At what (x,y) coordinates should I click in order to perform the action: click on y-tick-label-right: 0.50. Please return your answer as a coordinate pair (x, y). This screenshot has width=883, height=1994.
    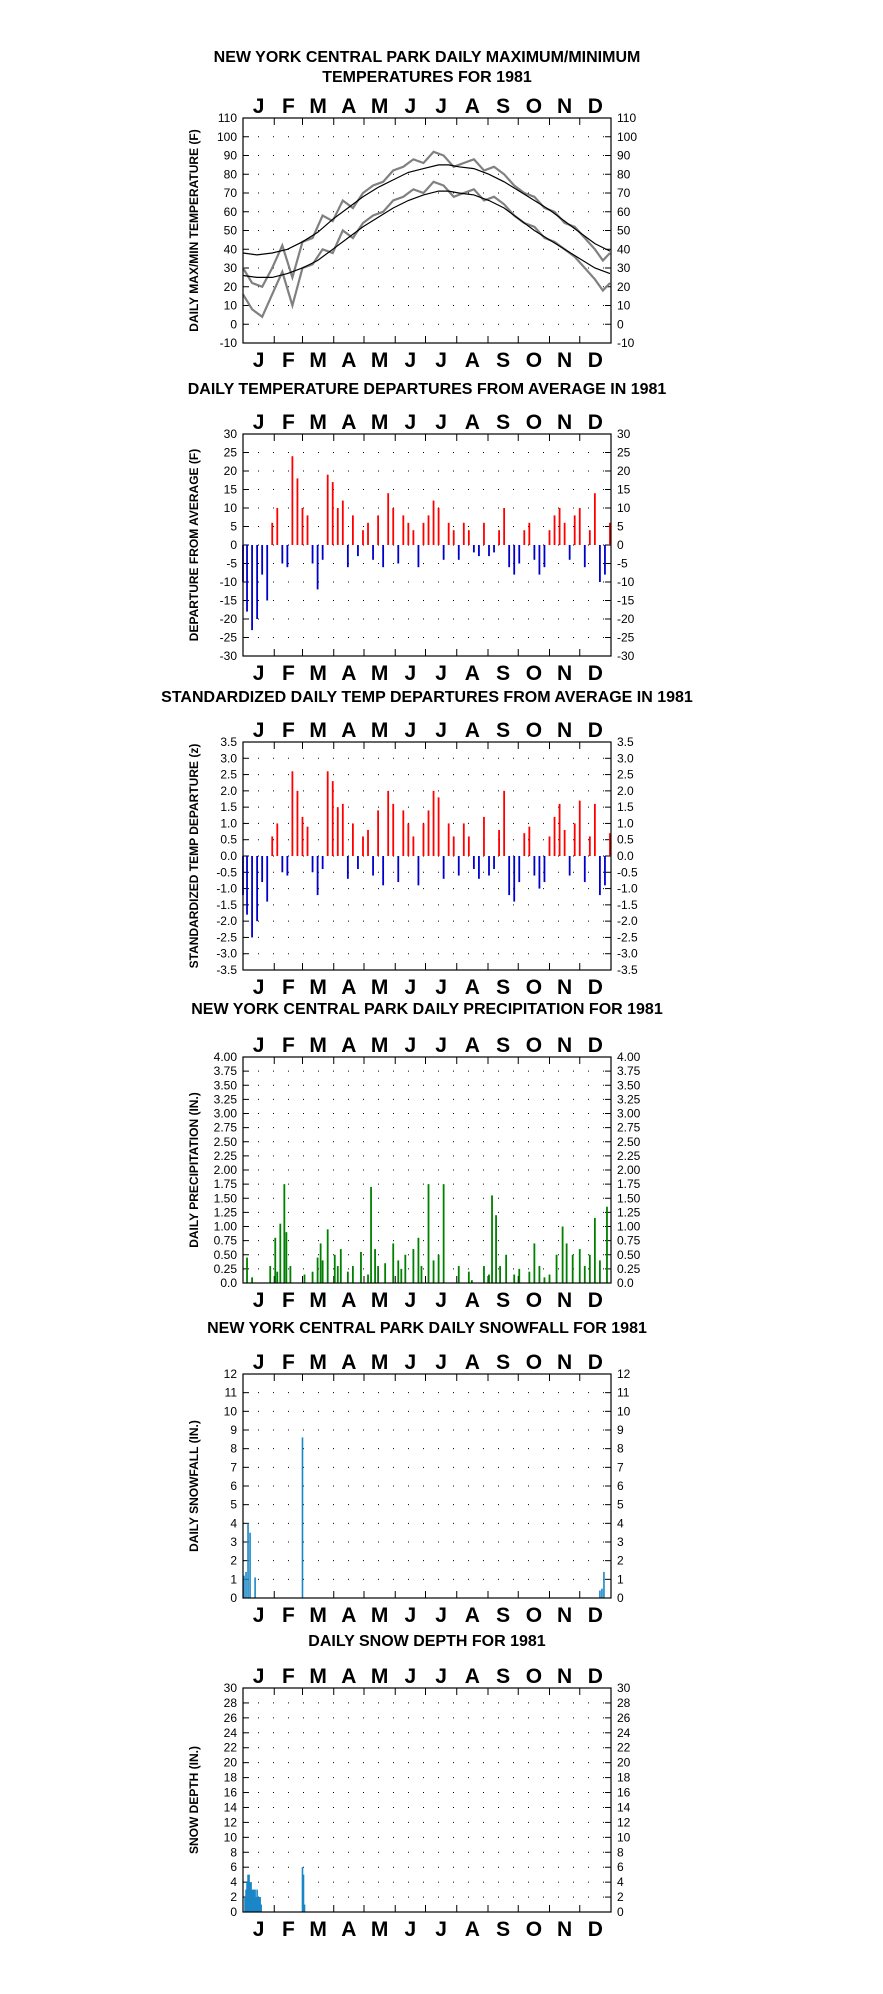
    Looking at the image, I should click on (629, 1255).